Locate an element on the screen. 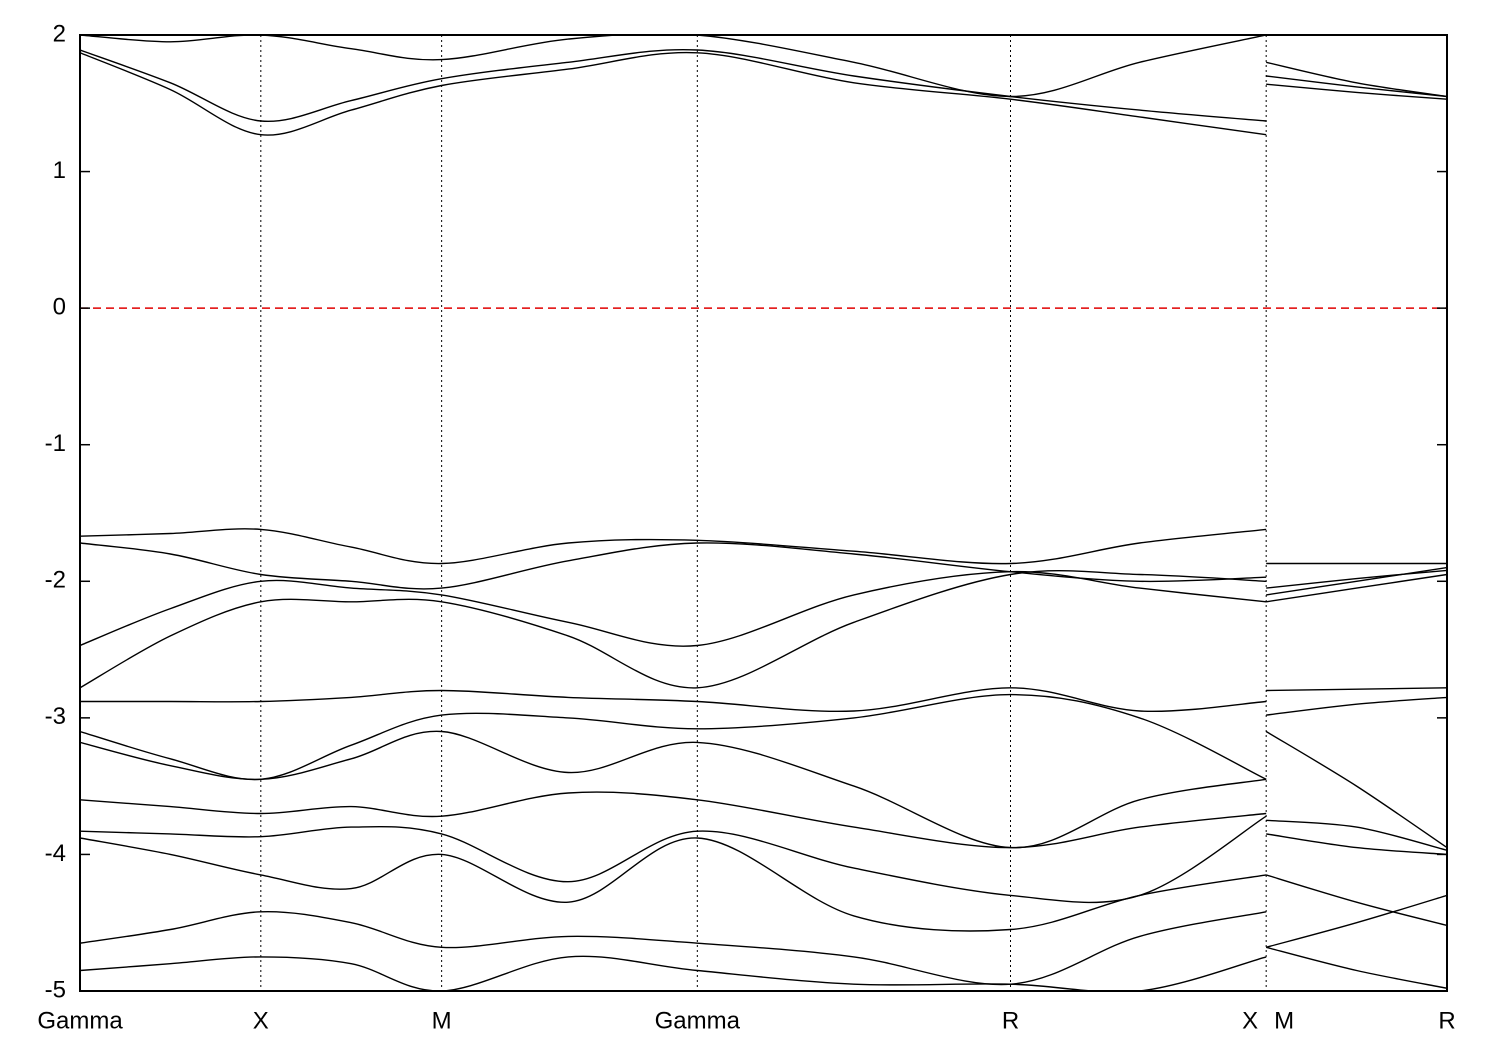  y-tick-label: 1 is located at coordinates (59, 170).